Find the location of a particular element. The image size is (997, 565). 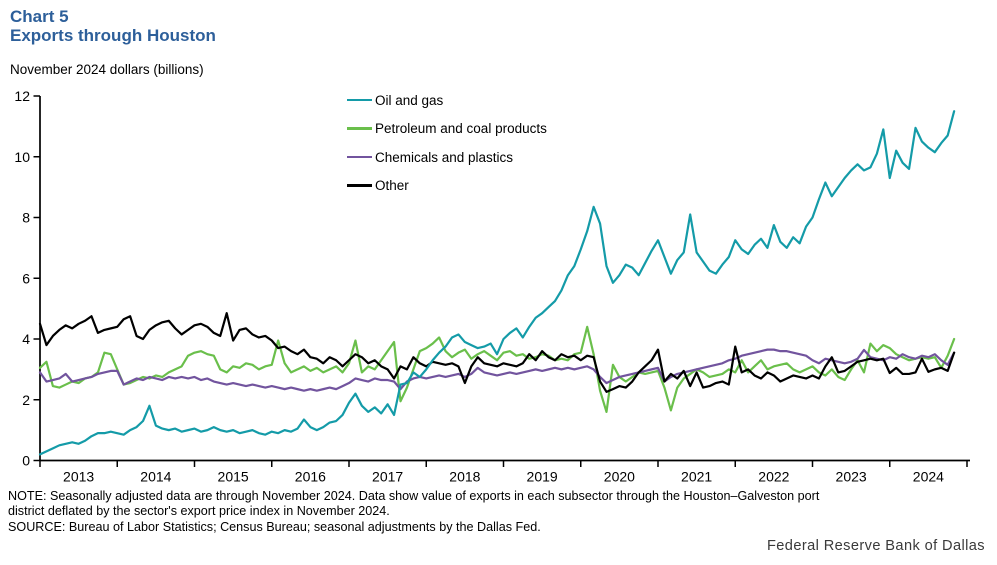

series-line-chemicals-and-plastics is located at coordinates (497, 370).